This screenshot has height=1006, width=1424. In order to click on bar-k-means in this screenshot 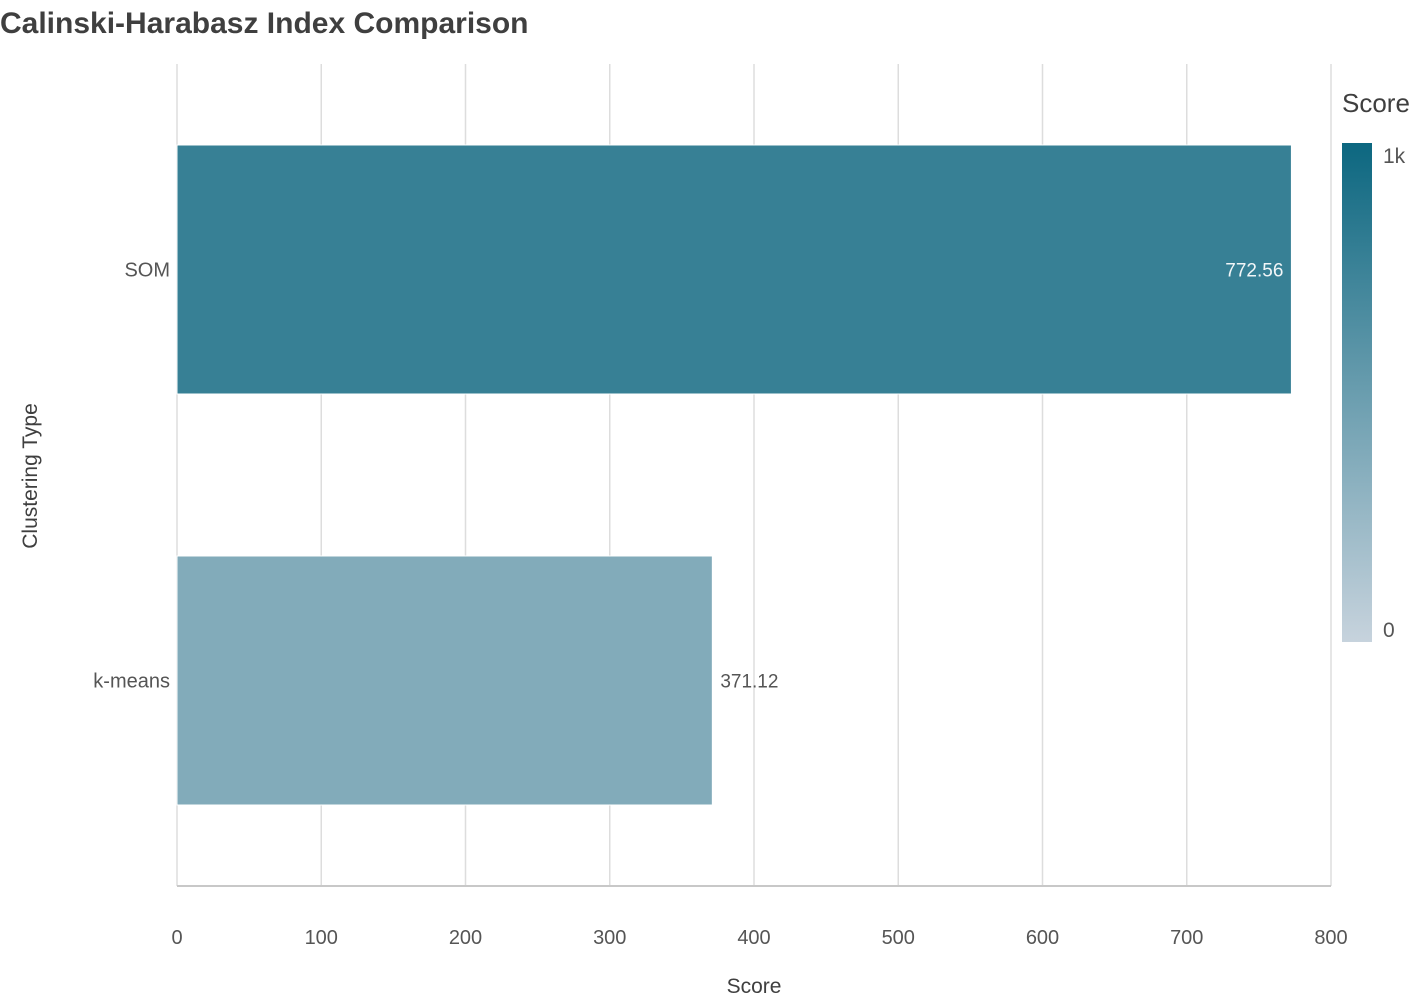, I will do `click(444, 680)`.